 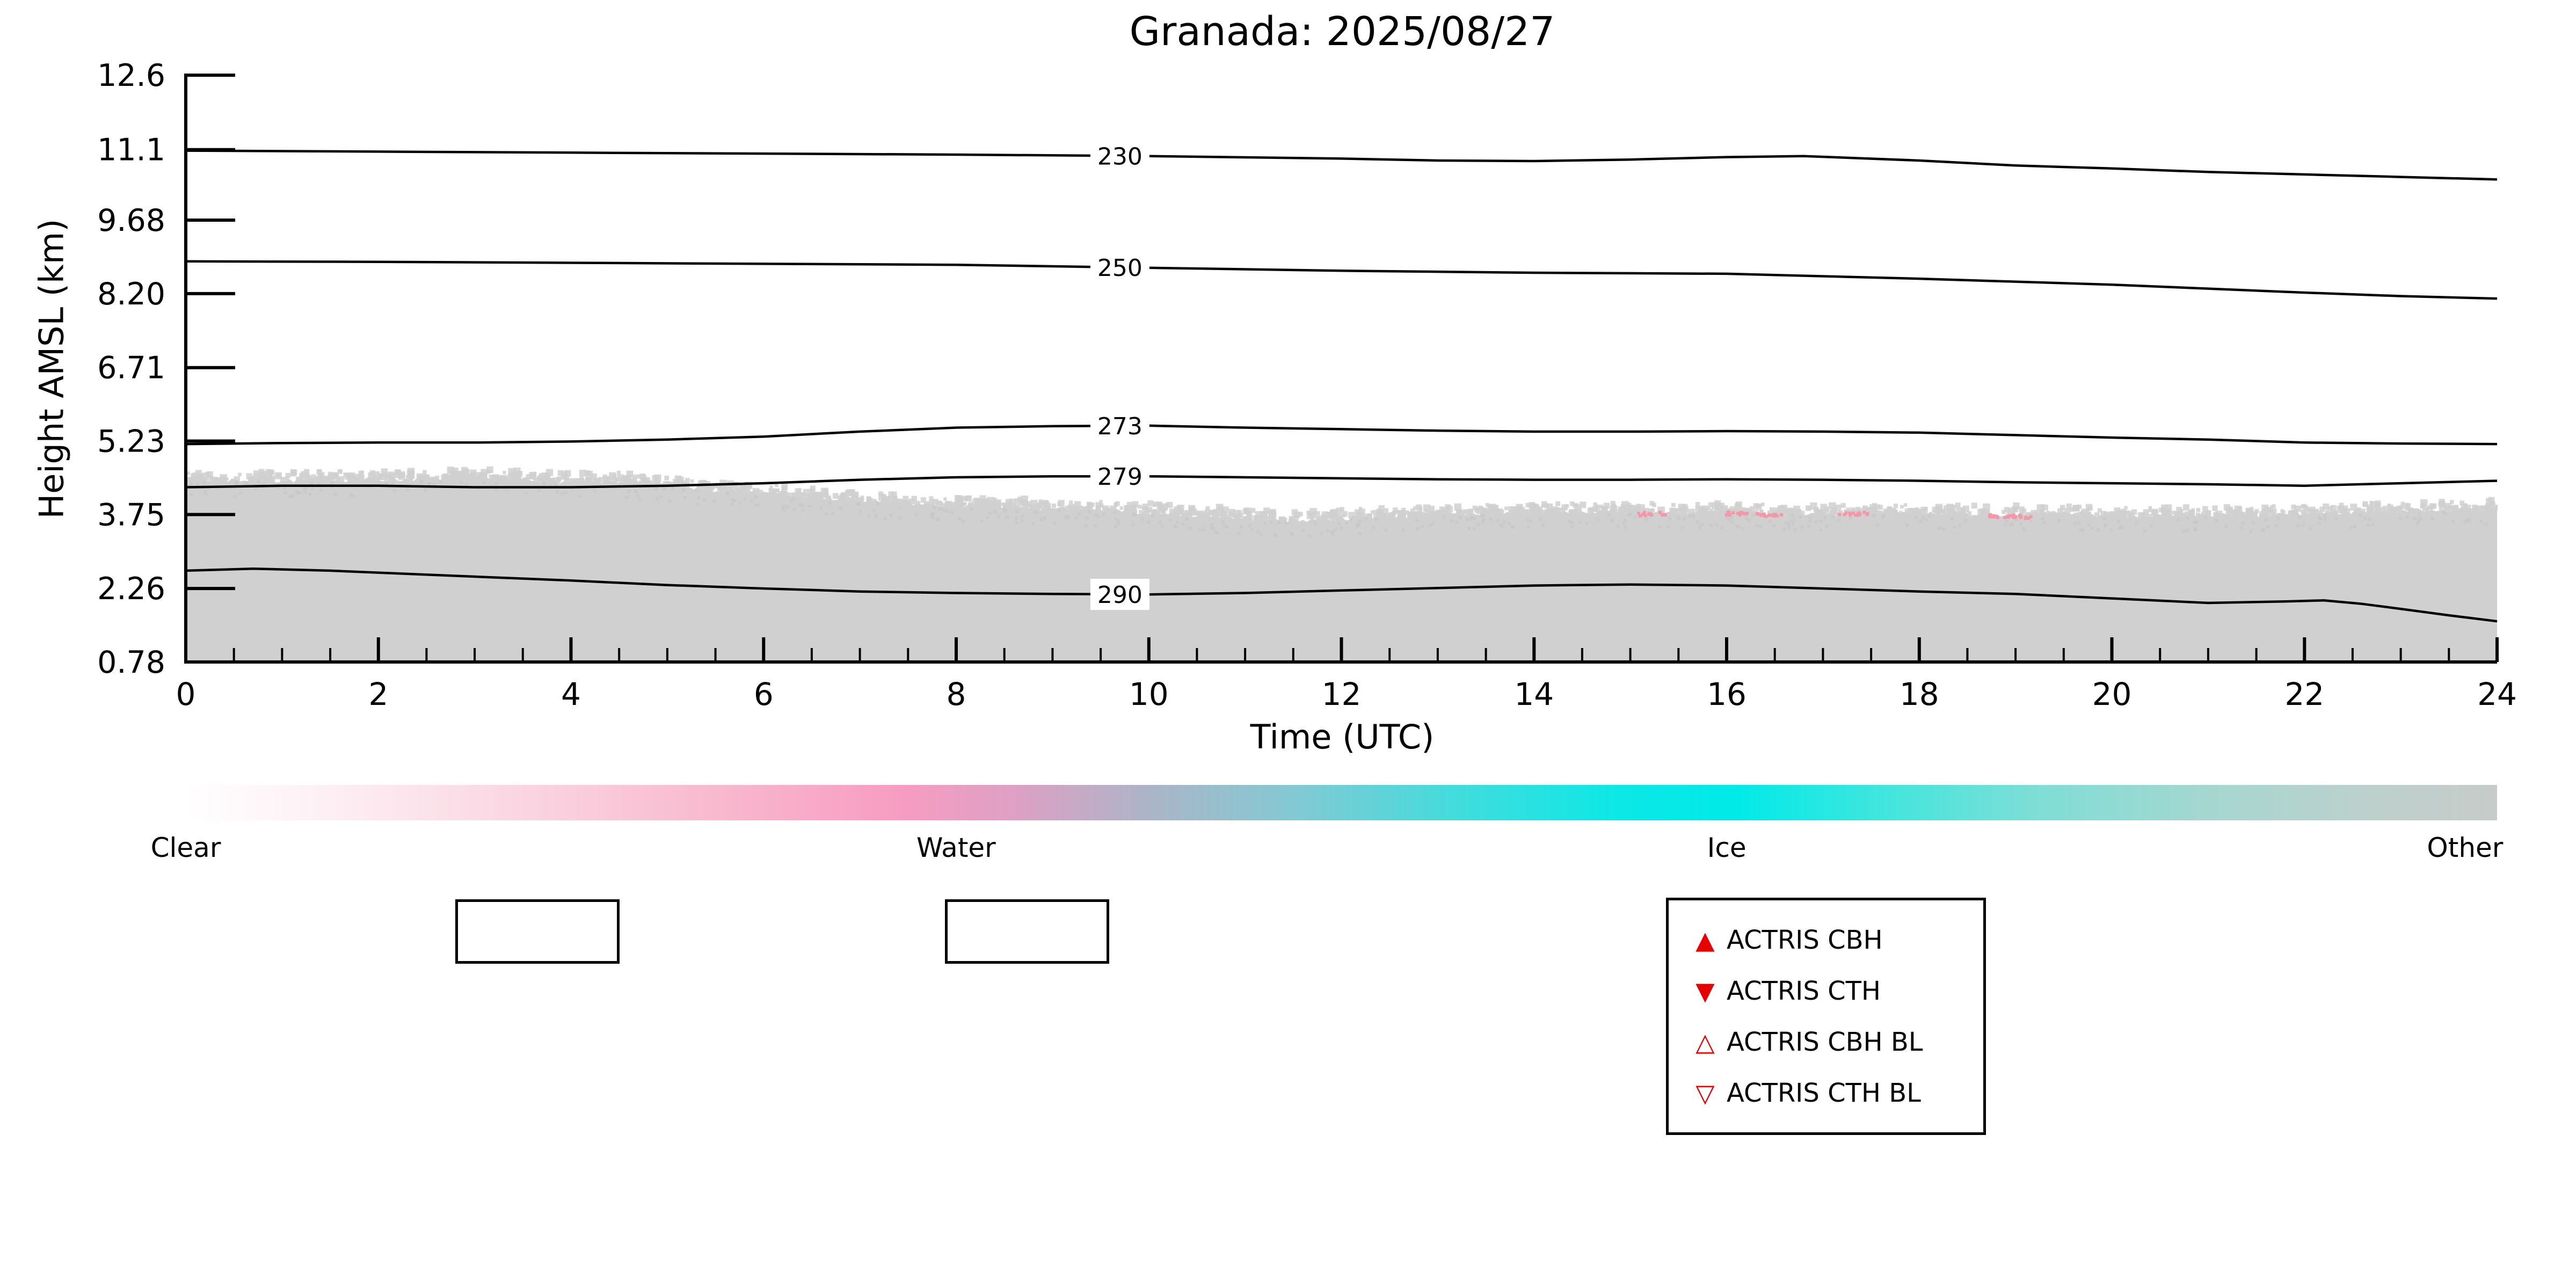 What do you see at coordinates (1341, 564) in the screenshot?
I see `classification-region` at bounding box center [1341, 564].